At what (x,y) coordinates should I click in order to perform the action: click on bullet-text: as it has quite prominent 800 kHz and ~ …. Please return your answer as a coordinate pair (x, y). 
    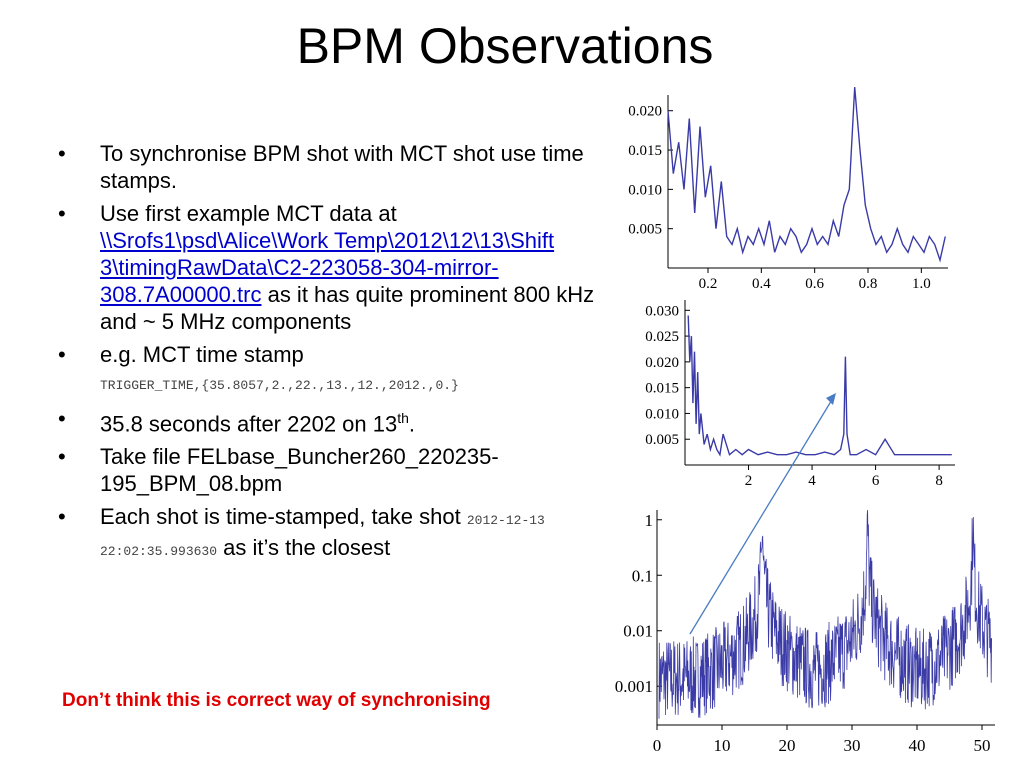
    Looking at the image, I should click on (347, 308).